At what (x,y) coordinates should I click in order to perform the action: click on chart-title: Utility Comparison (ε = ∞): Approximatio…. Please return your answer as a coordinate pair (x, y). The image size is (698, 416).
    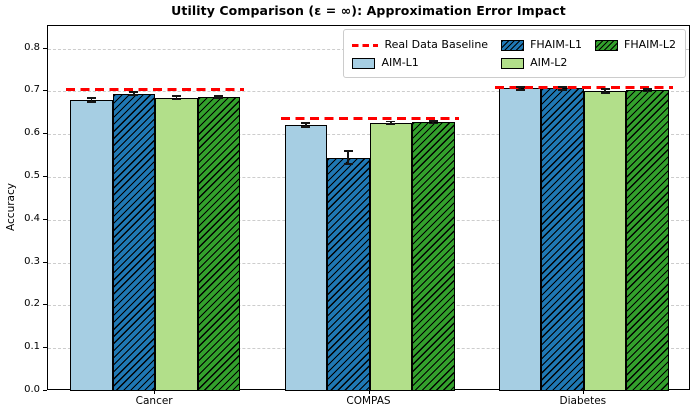
    Looking at the image, I should click on (368, 10).